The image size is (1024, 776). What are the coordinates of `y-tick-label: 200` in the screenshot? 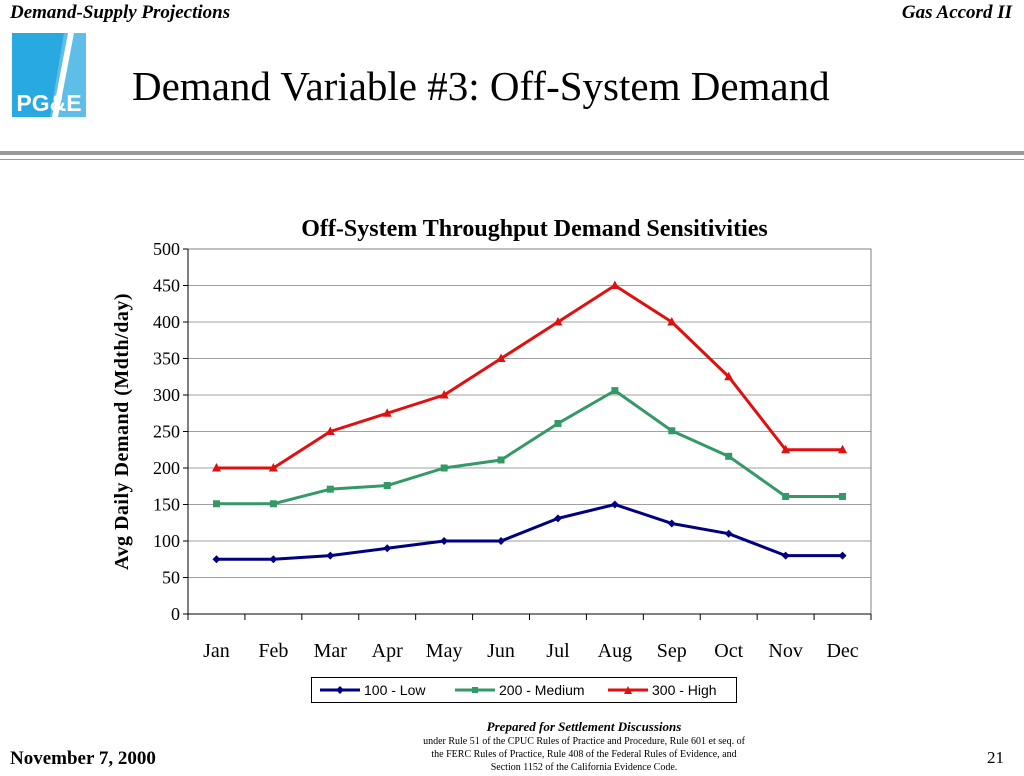 It's located at (166, 468).